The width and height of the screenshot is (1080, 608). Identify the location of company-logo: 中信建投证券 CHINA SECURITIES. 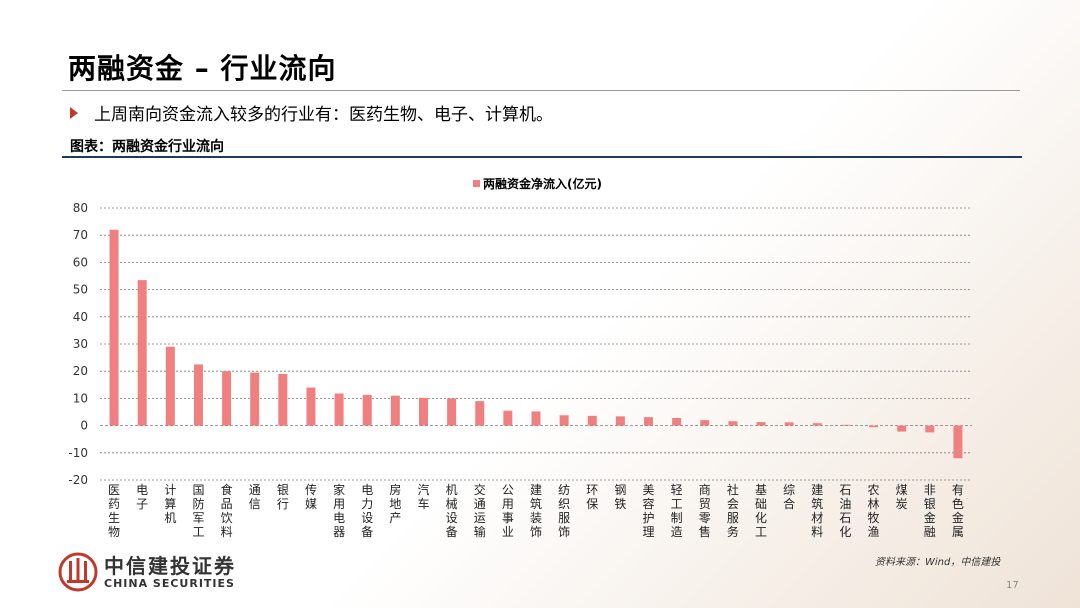
(147, 572).